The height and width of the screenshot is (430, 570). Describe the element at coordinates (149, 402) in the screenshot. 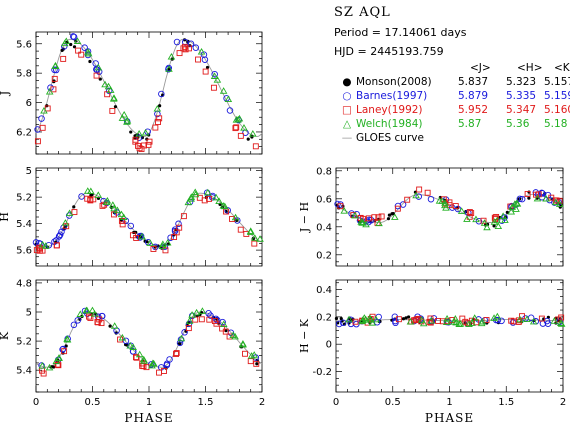

I see `x-tick-label: 1` at that location.